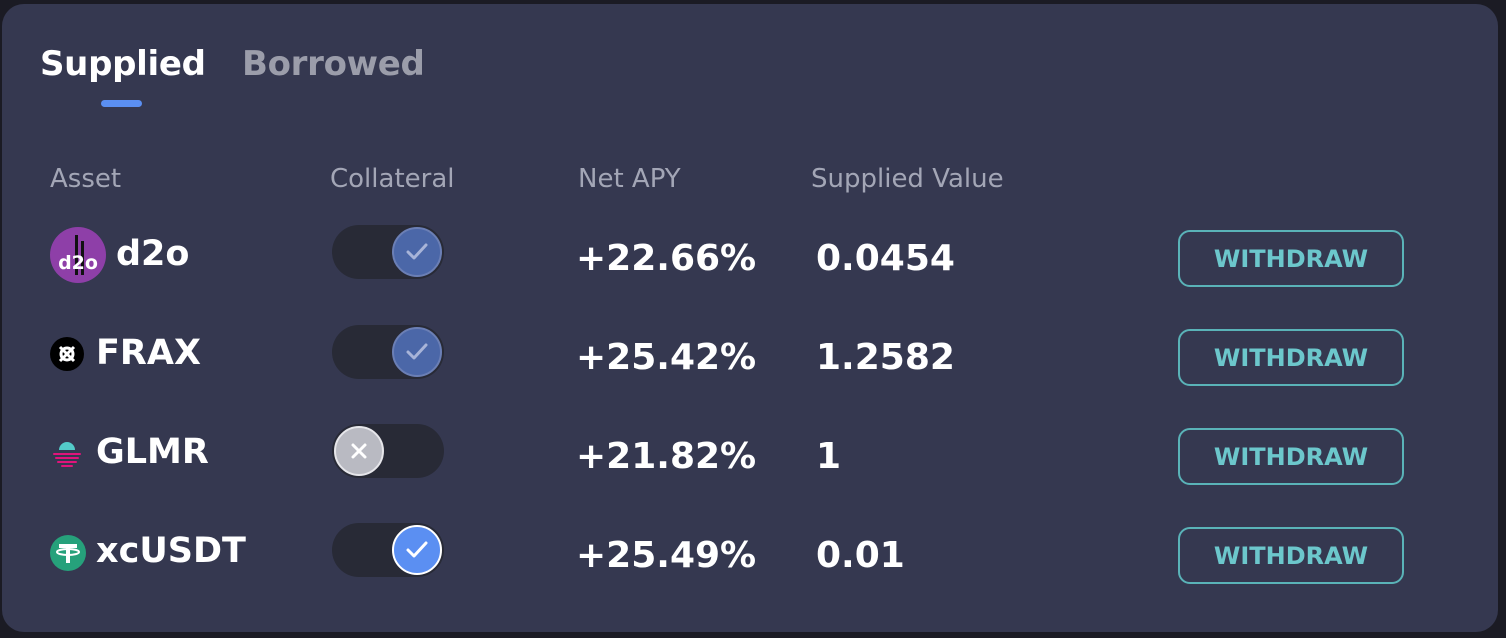 This screenshot has width=1506, height=638. What do you see at coordinates (666, 258) in the screenshot?
I see `net-apy: +22.66%` at bounding box center [666, 258].